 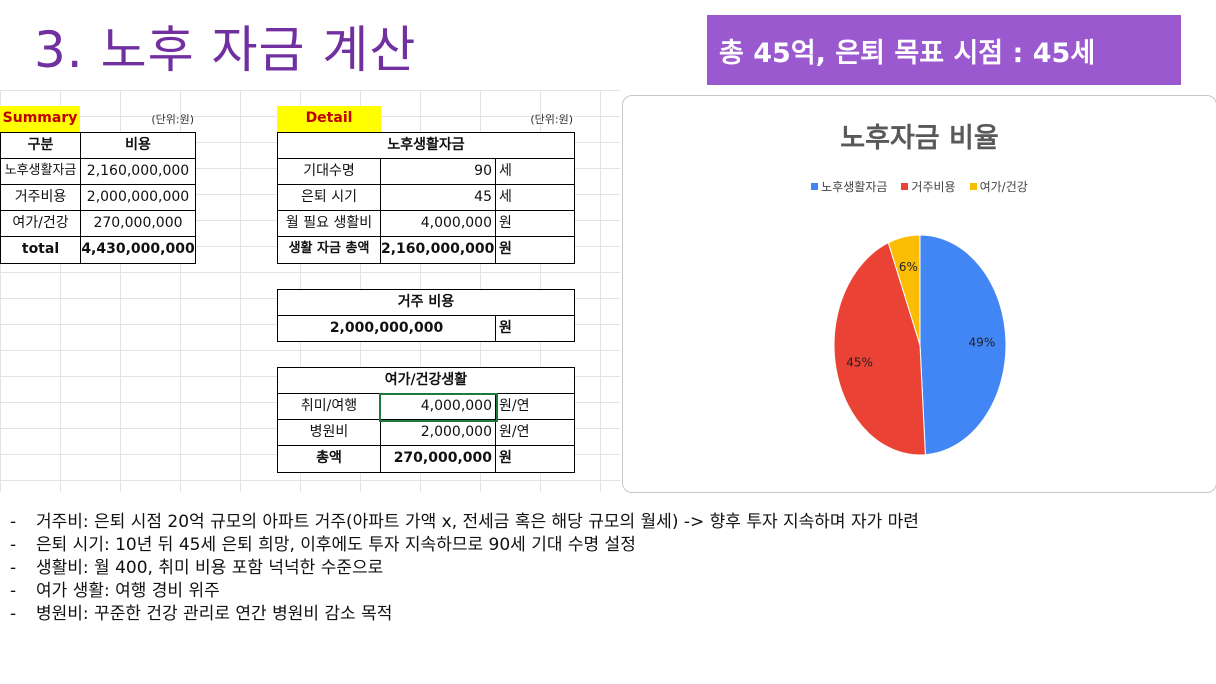 What do you see at coordinates (128, 591) in the screenshot?
I see `note-text: 여가 생활: 여행 경비 위주` at bounding box center [128, 591].